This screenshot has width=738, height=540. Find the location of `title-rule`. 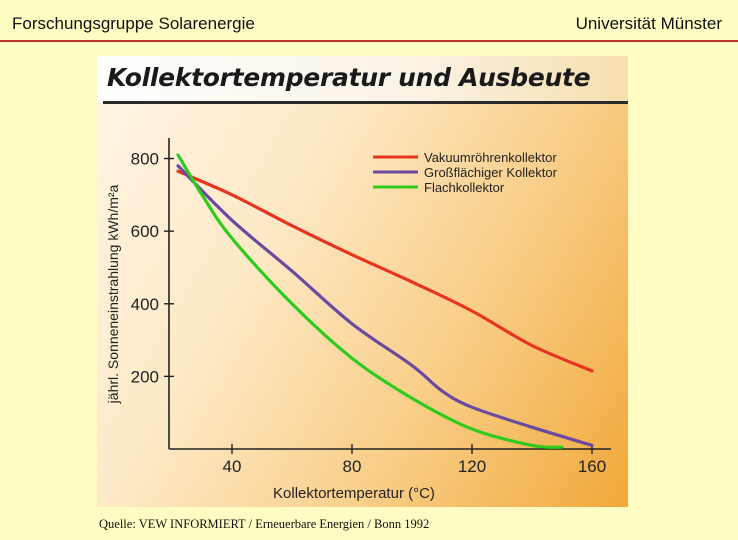

title-rule is located at coordinates (365, 102).